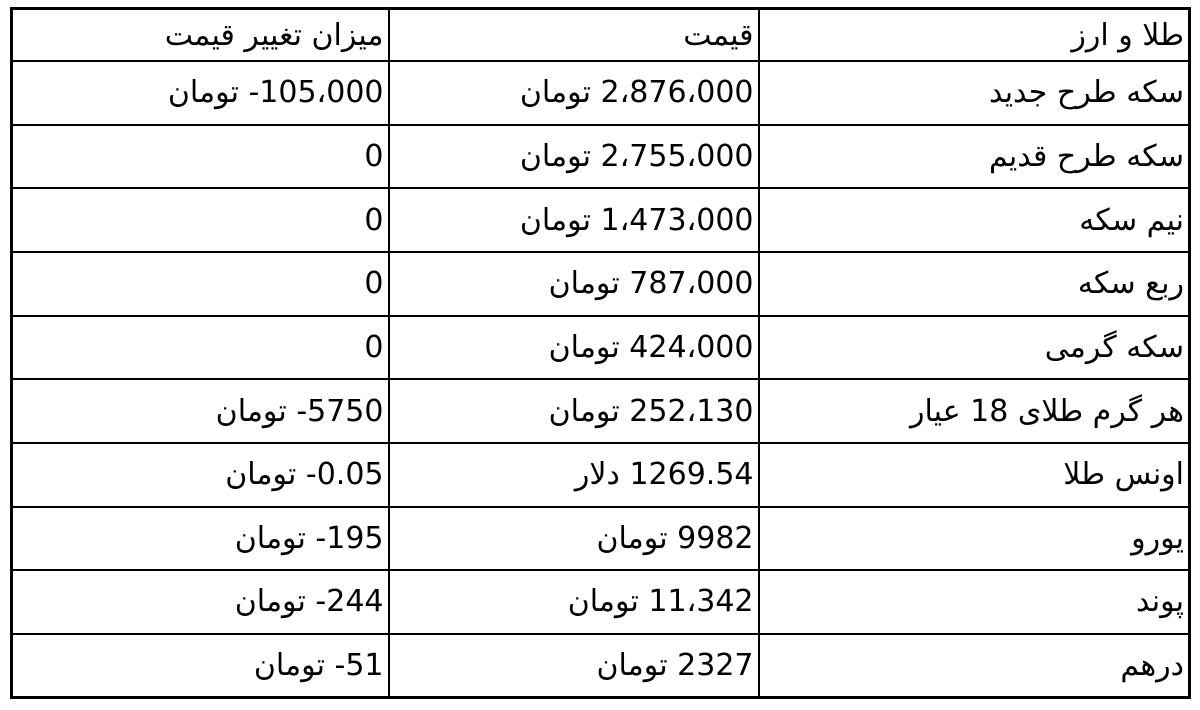 This screenshot has width=1200, height=710. Describe the element at coordinates (200, 665) in the screenshot. I see `change-cell: -51 تومان` at that location.